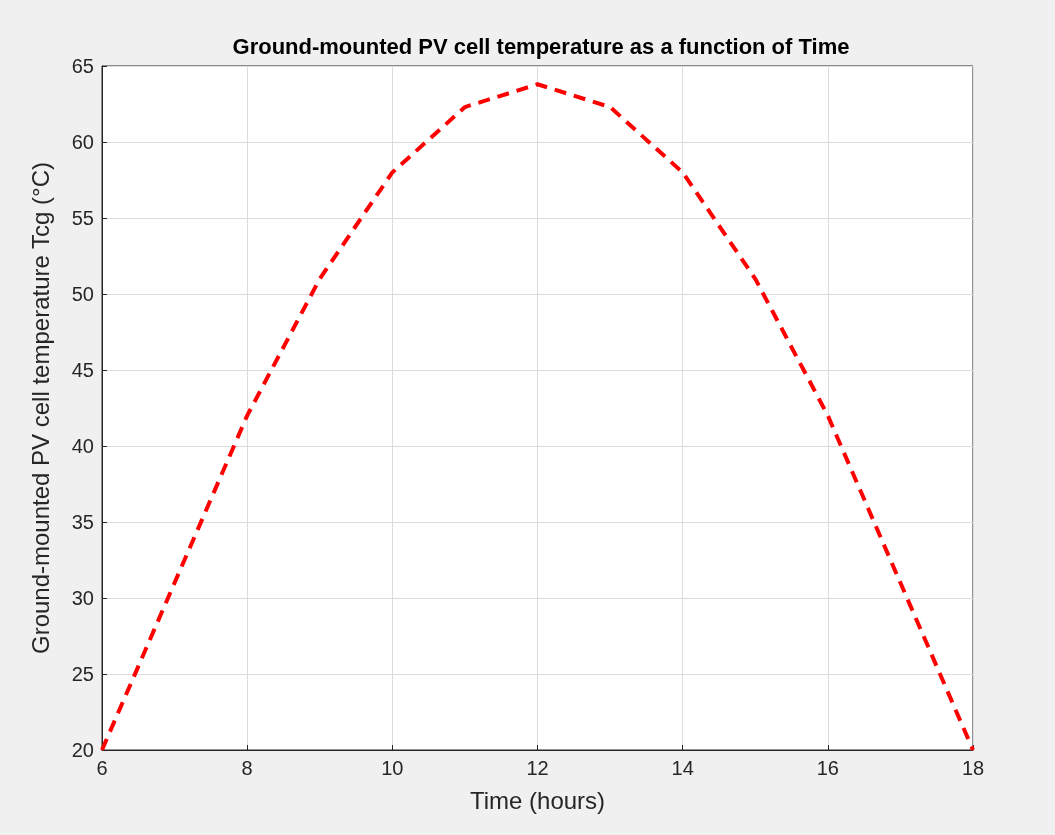 This screenshot has height=835, width=1055. Describe the element at coordinates (82, 66) in the screenshot. I see `y-tick-label: 65` at that location.